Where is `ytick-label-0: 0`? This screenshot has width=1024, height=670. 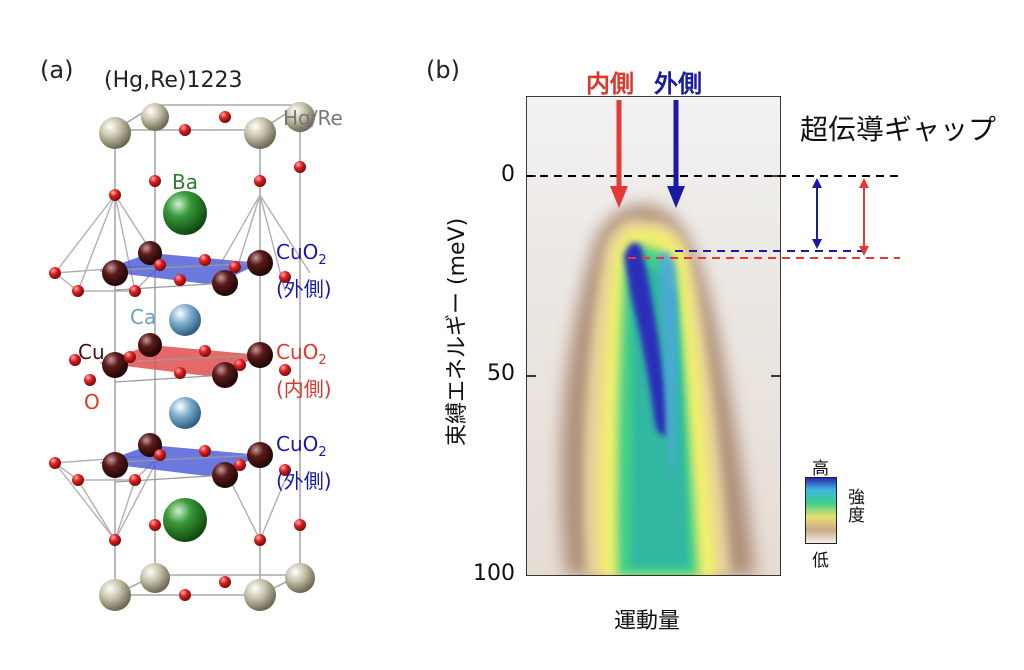
ytick-label-0: 0 is located at coordinates (508, 174).